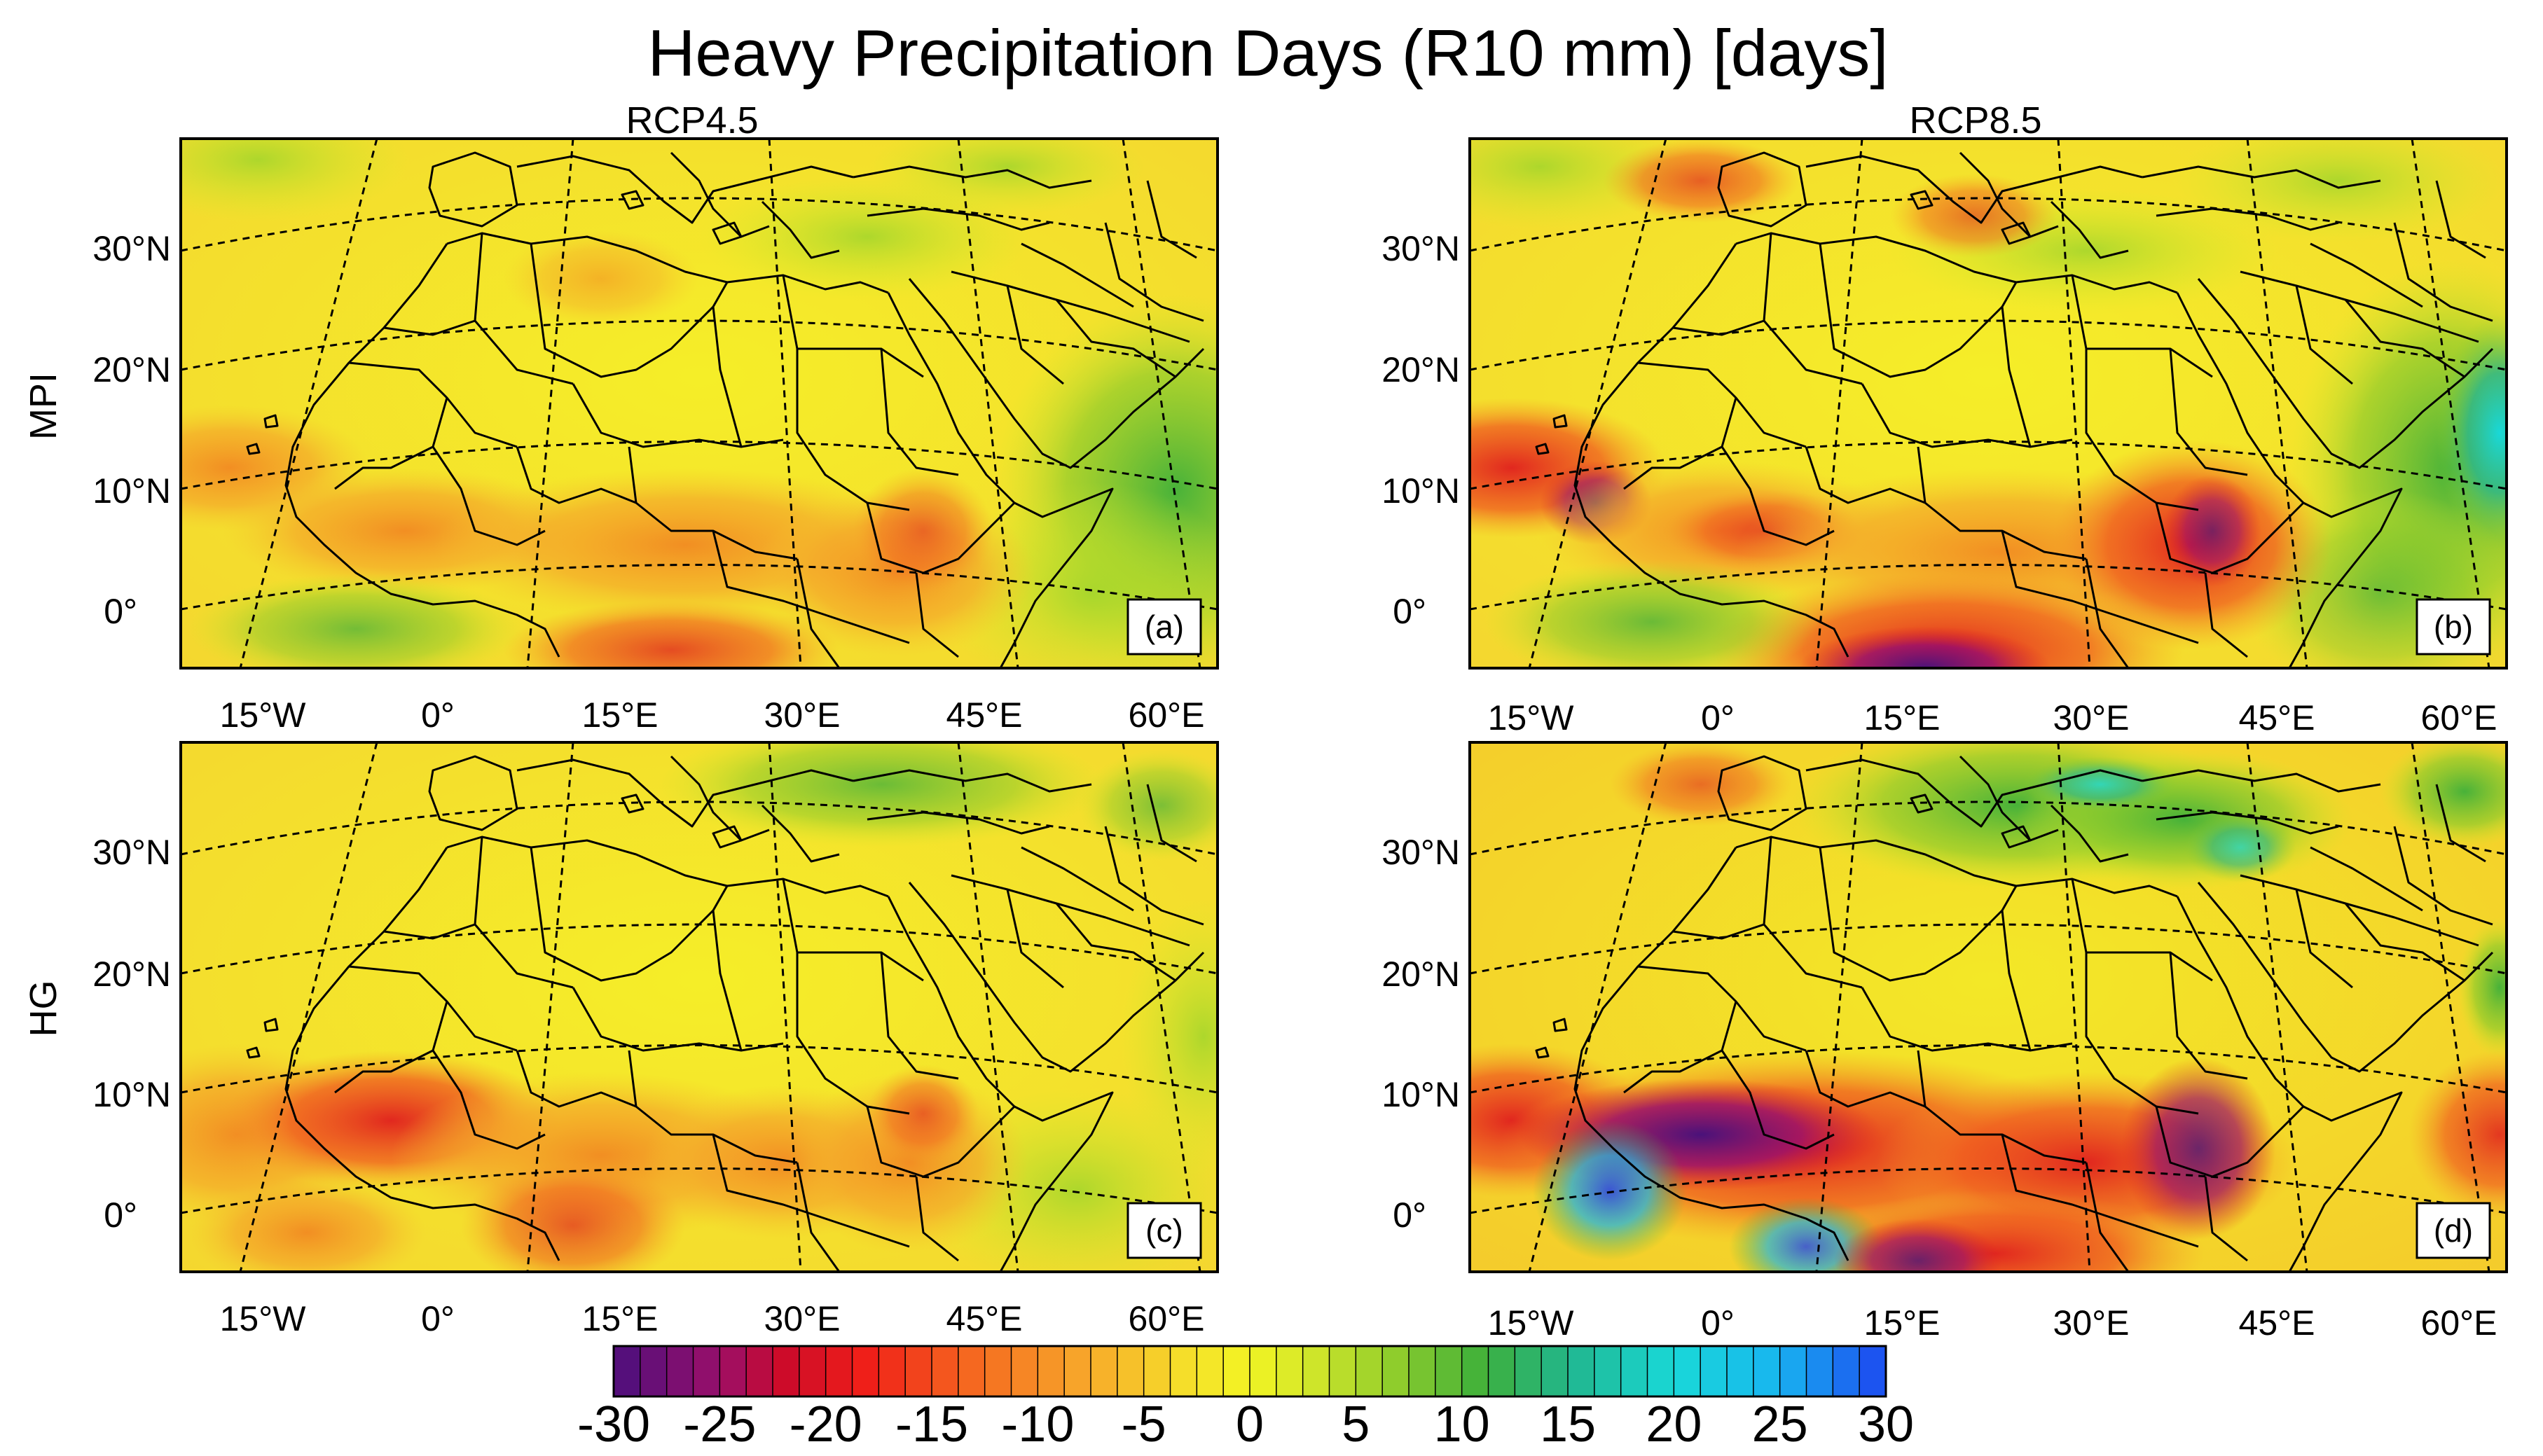 This screenshot has width=2543, height=1456. What do you see at coordinates (713, 1319) in the screenshot?
I see `lon-labels-c: 15°W 0° 15°E 30°E 45°E 60°E` at bounding box center [713, 1319].